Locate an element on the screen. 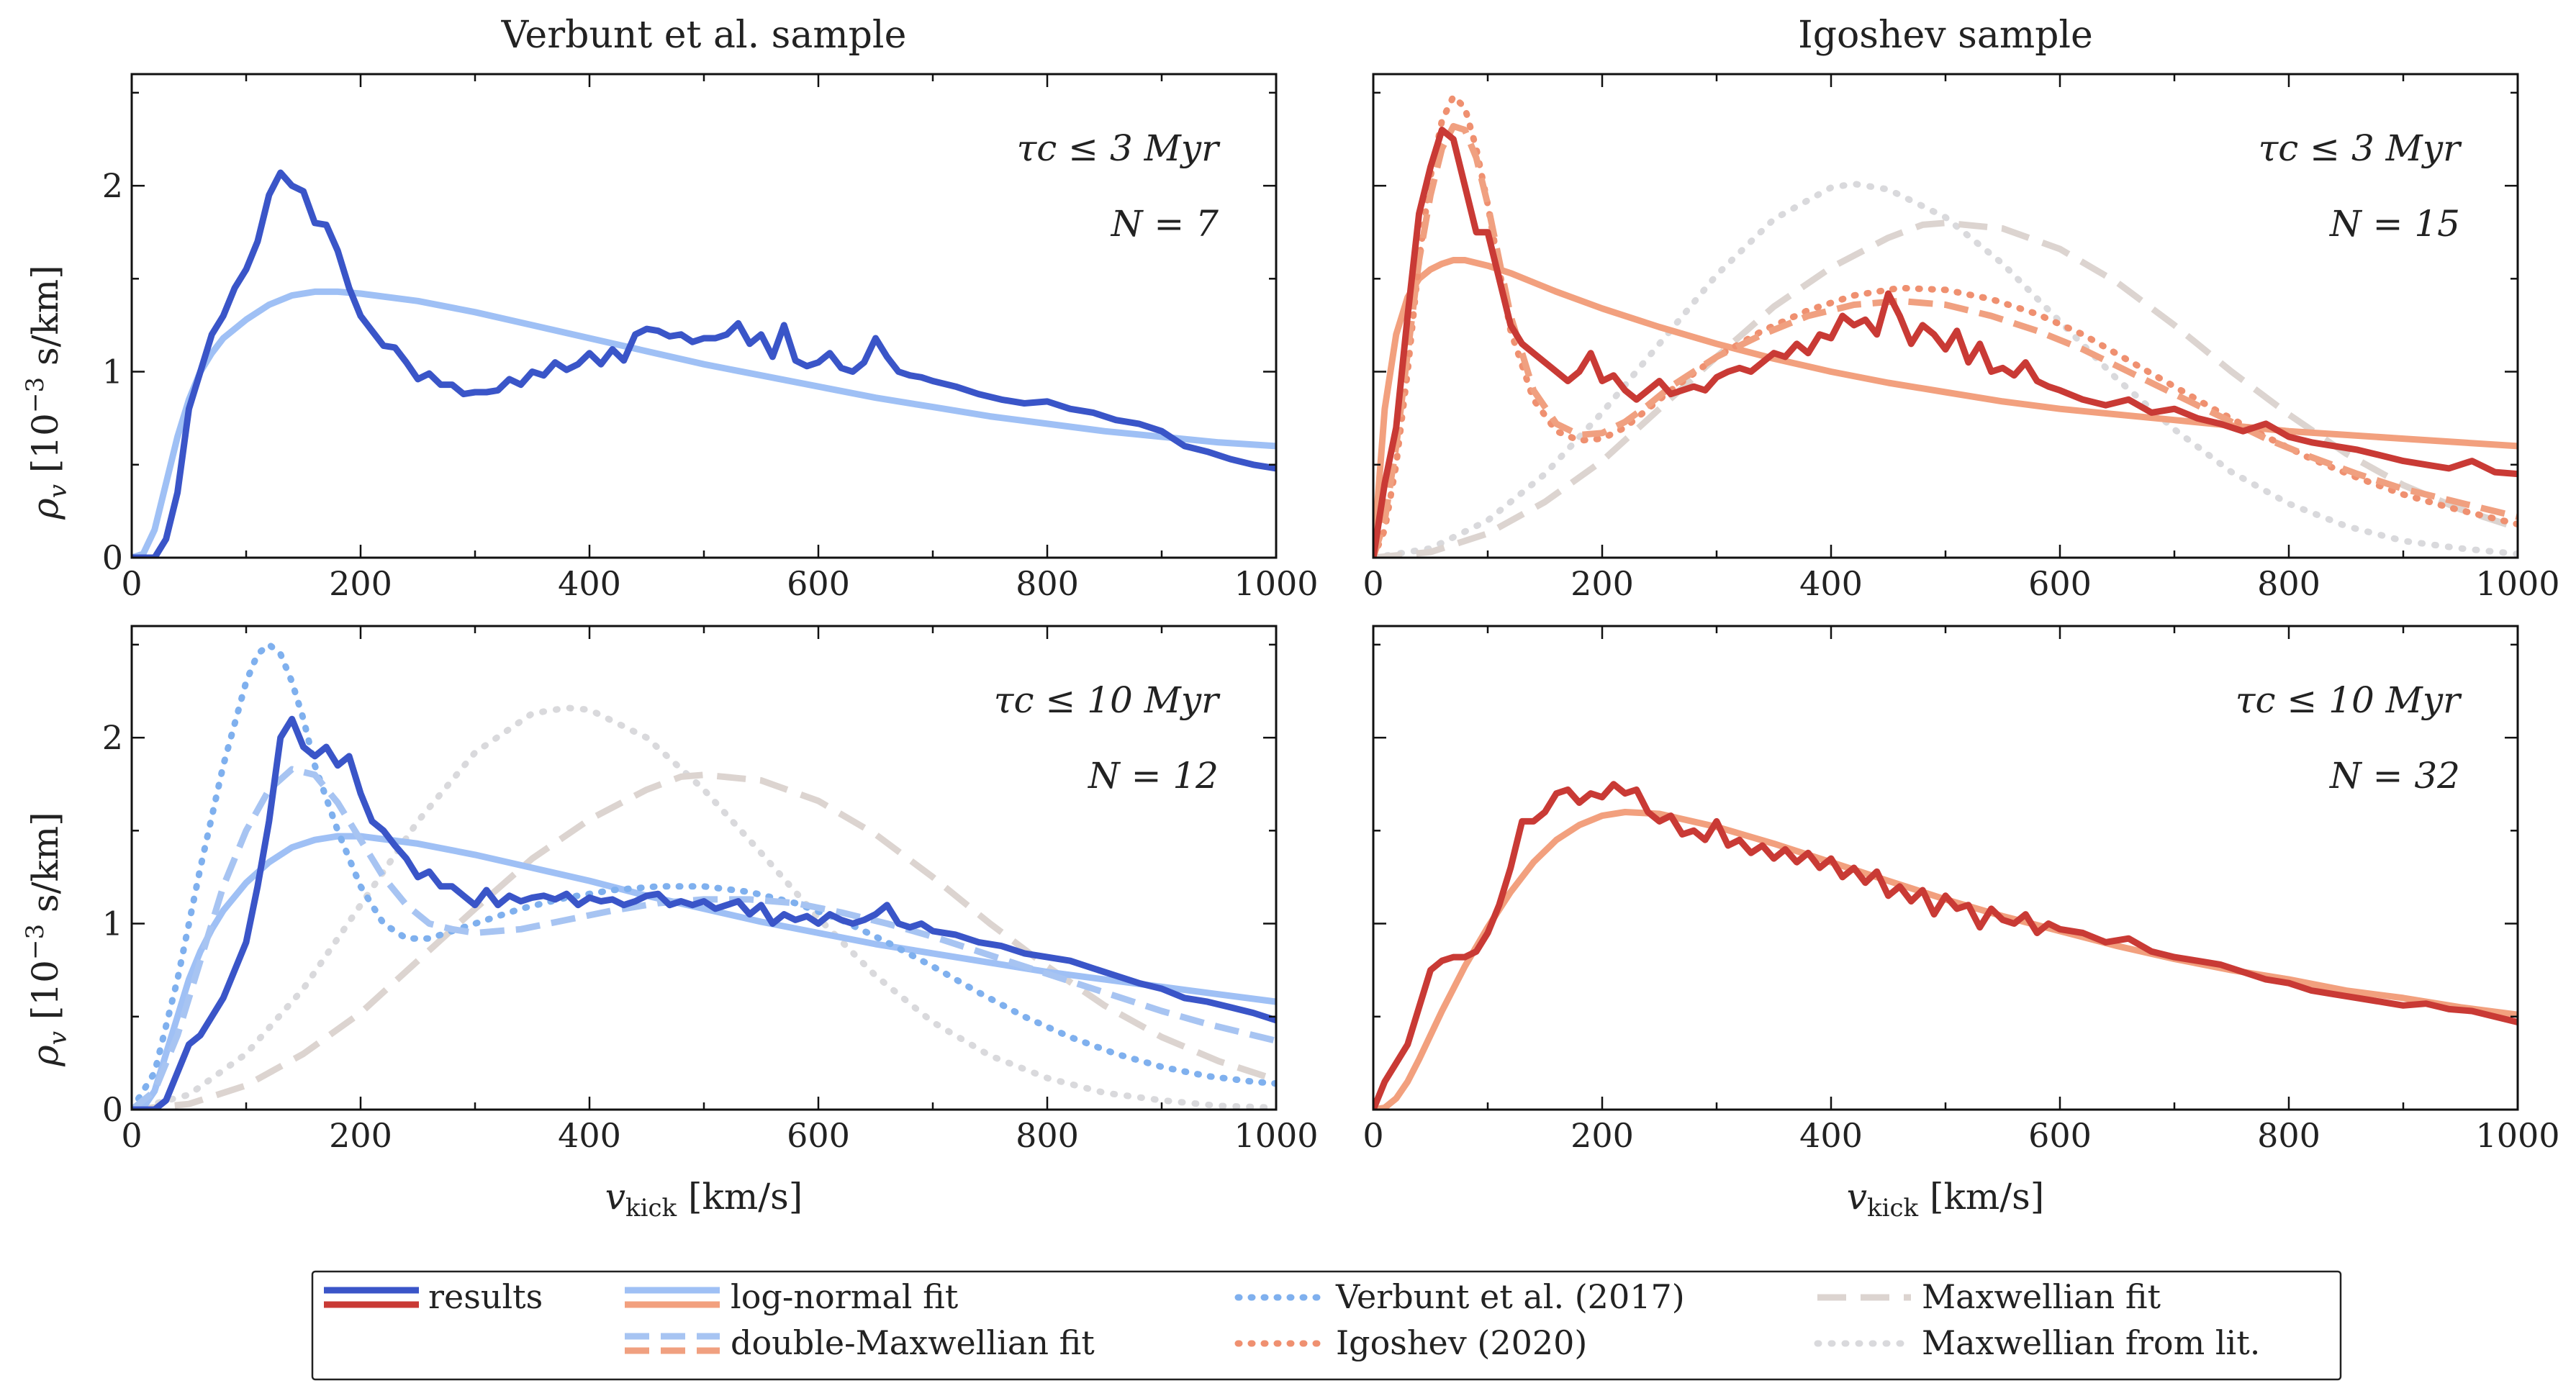 The width and height of the screenshot is (2576, 1396). legend-label-maxwell-lit: Maxwellian from lit. is located at coordinates (2091, 1342).